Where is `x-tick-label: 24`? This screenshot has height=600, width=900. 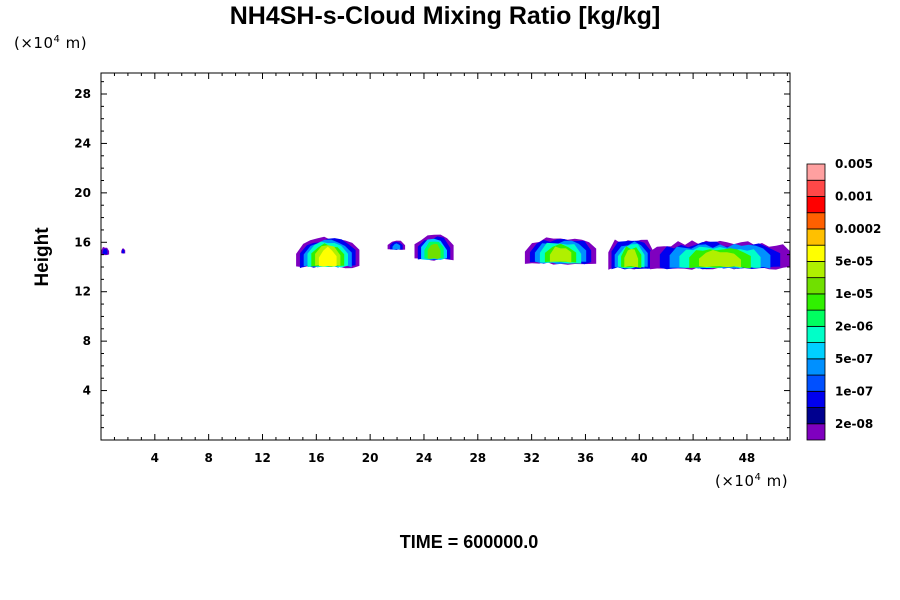 x-tick-label: 24 is located at coordinates (424, 458).